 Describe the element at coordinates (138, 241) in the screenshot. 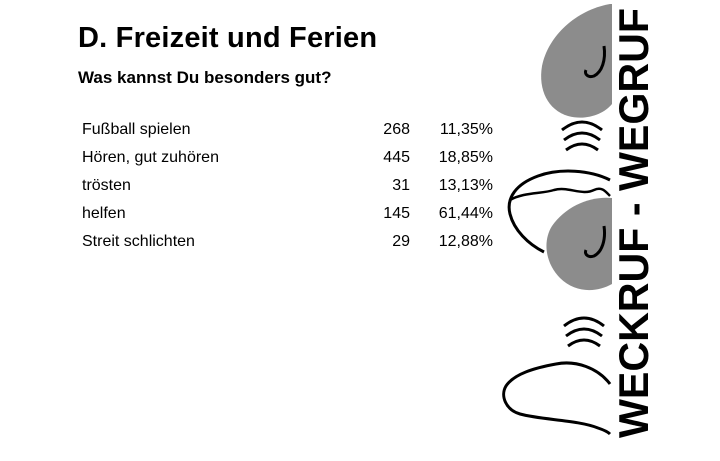

I see `row-label: Streit schlichten` at that location.